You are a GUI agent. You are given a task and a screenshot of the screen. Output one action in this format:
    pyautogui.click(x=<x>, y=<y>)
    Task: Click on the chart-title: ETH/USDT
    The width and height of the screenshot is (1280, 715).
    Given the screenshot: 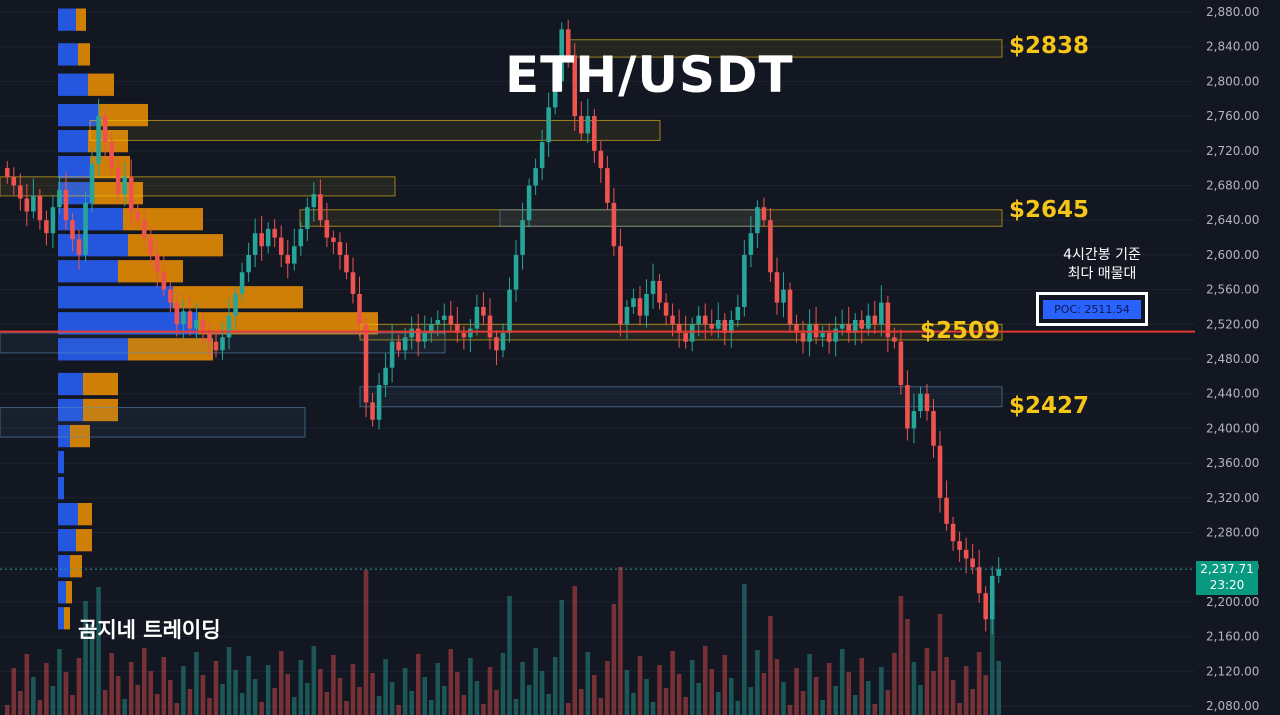 What is the action you would take?
    pyautogui.click(x=649, y=75)
    